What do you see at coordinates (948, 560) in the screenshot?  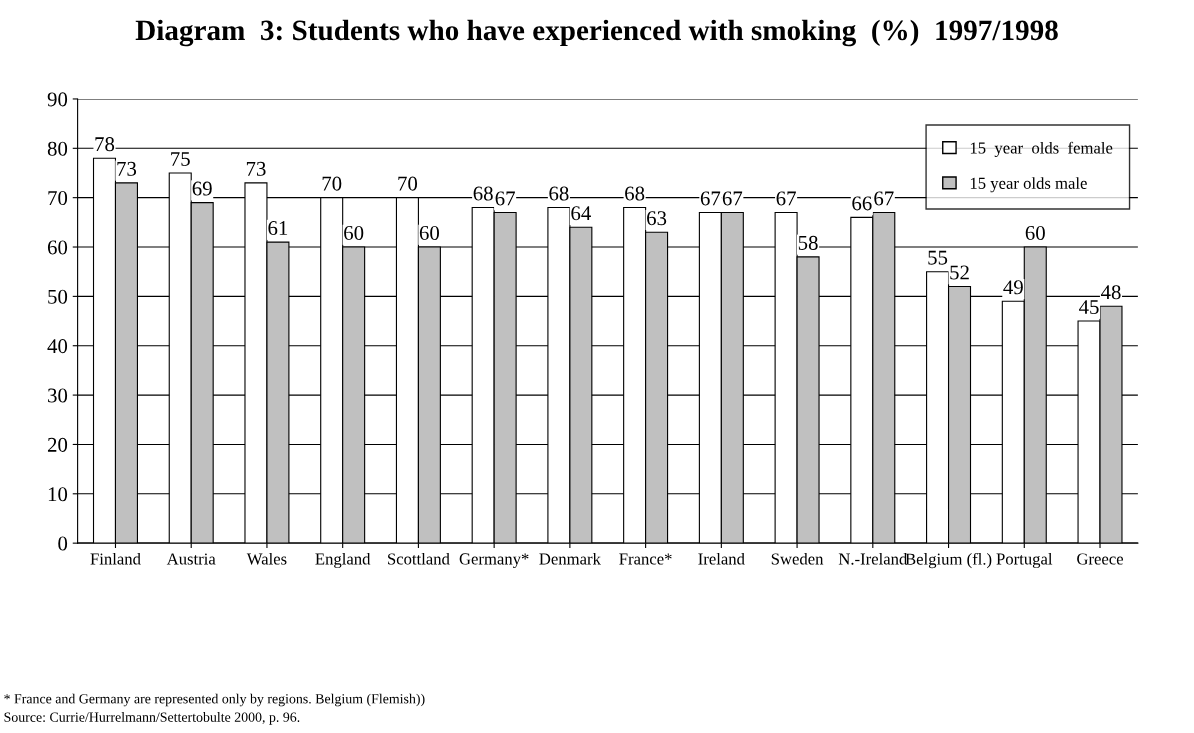 I see `x-tick-label: Belgium (fl.)` at bounding box center [948, 560].